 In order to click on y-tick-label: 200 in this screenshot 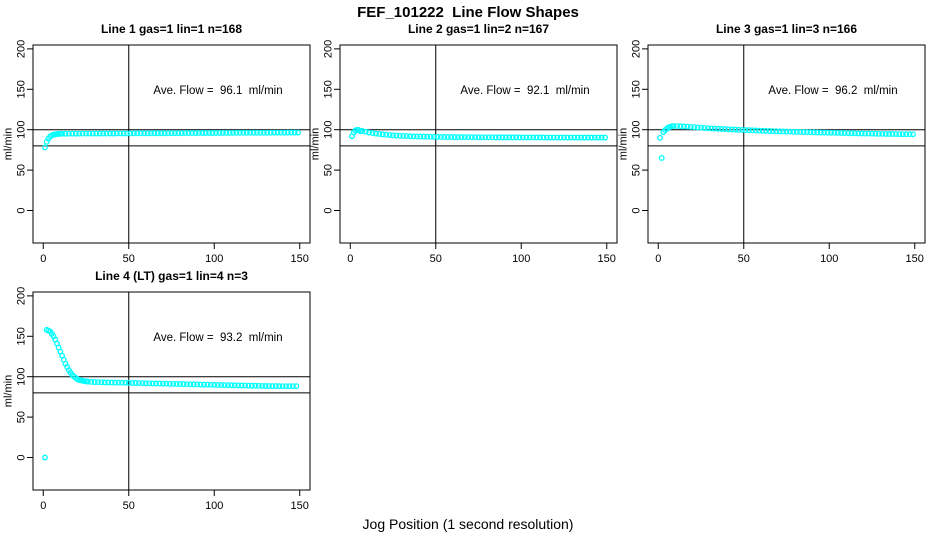, I will do `click(637, 49)`.